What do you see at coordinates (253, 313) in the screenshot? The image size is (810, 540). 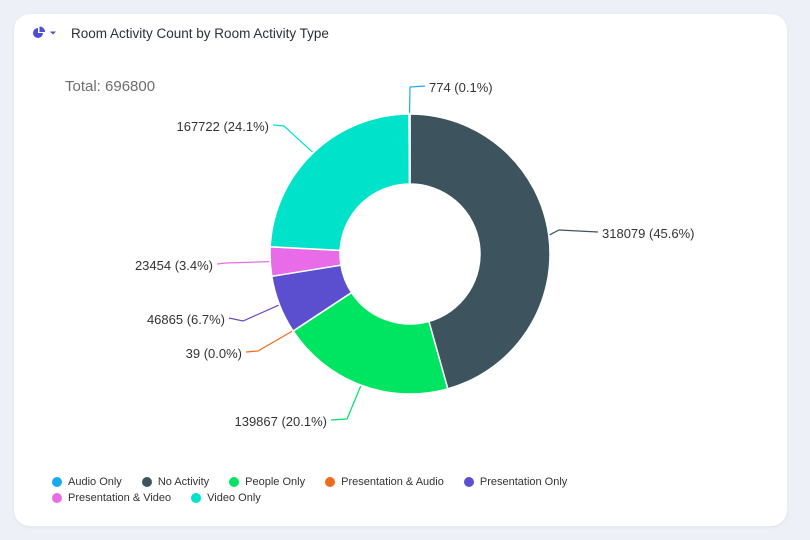 I see `leader-line-presentation-only` at bounding box center [253, 313].